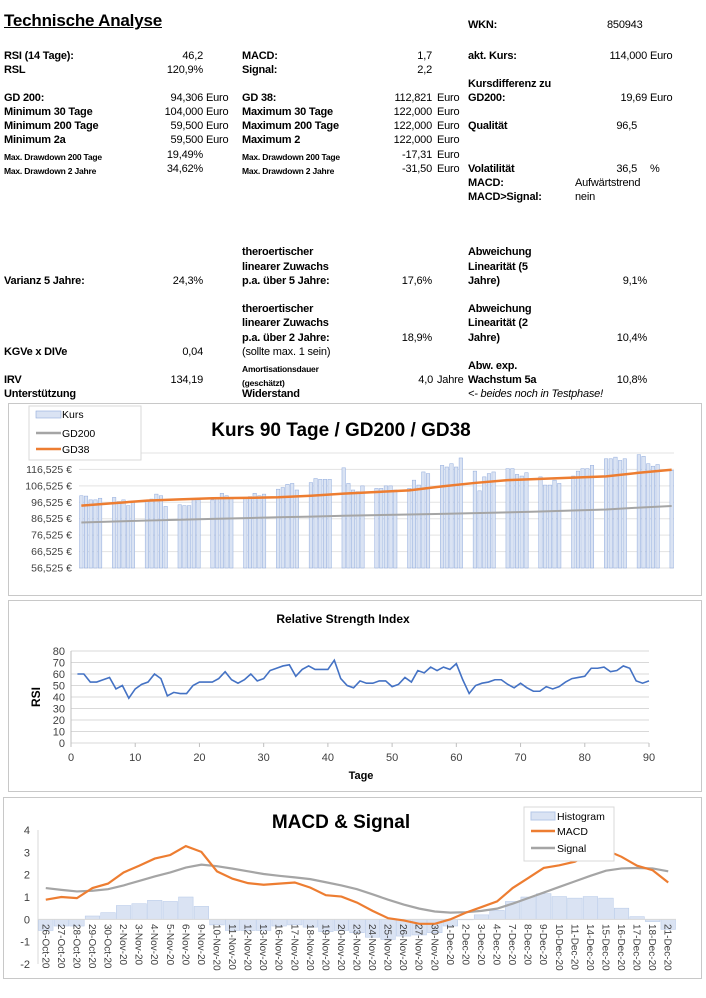 The height and width of the screenshot is (998, 706). What do you see at coordinates (572, 832) in the screenshot?
I see `legend-macd-label: MACD` at bounding box center [572, 832].